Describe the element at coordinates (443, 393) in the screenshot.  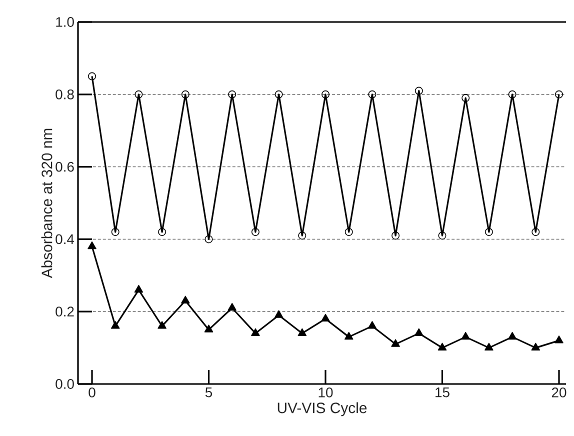
I see `x-tick-label: 15` at that location.